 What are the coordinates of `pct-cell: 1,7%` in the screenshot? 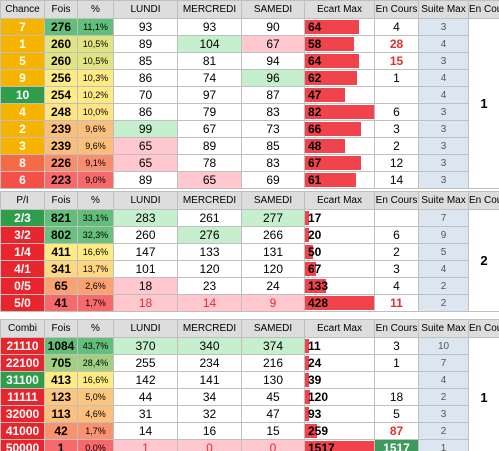 It's located at (95, 431).